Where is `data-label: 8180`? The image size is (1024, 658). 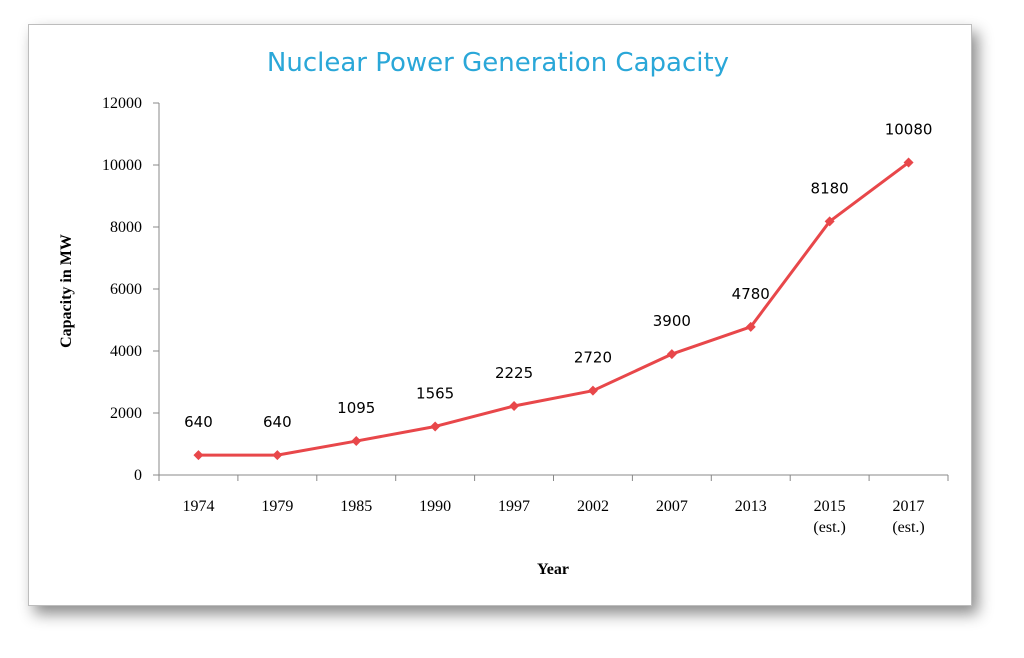 data-label: 8180 is located at coordinates (830, 188).